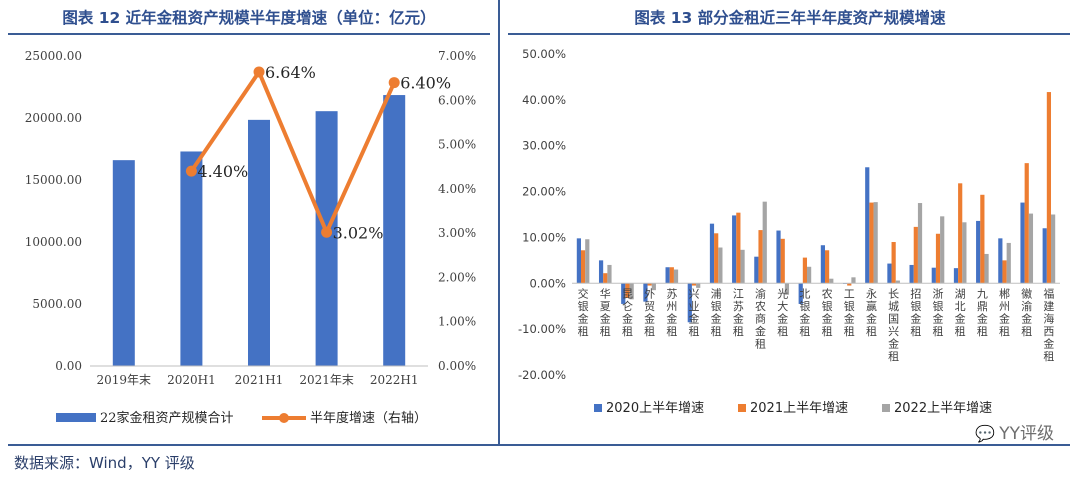 Image resolution: width=1080 pixels, height=483 pixels. I want to click on x-tick-char: 华, so click(605, 293).